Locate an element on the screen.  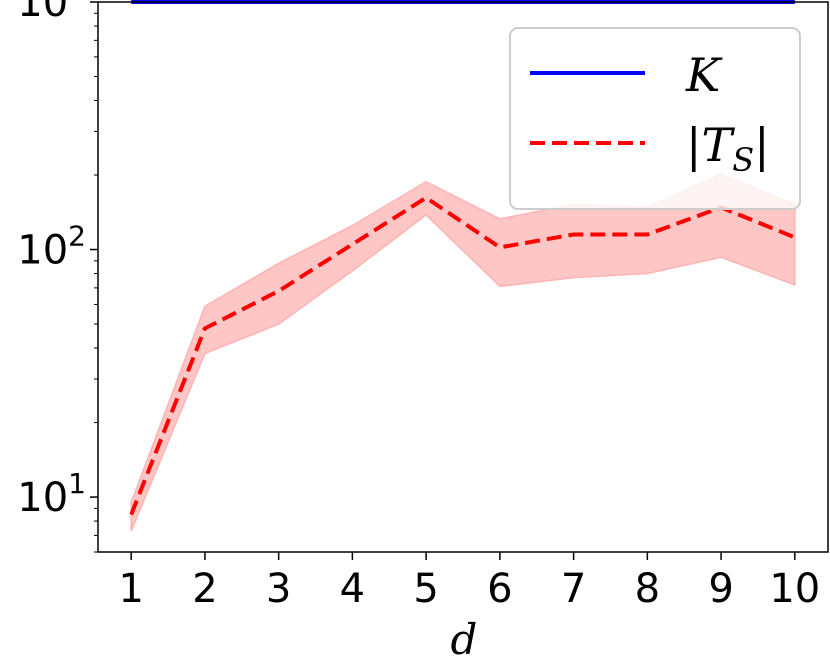
legend-label-1: |TS| is located at coordinates (728, 148).